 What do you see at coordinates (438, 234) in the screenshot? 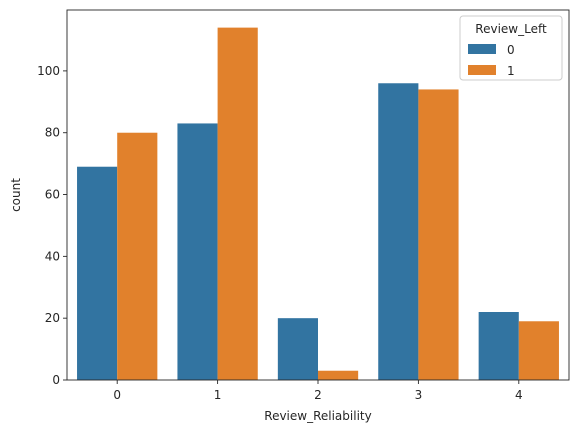
I see `bar-cat3-series1` at bounding box center [438, 234].